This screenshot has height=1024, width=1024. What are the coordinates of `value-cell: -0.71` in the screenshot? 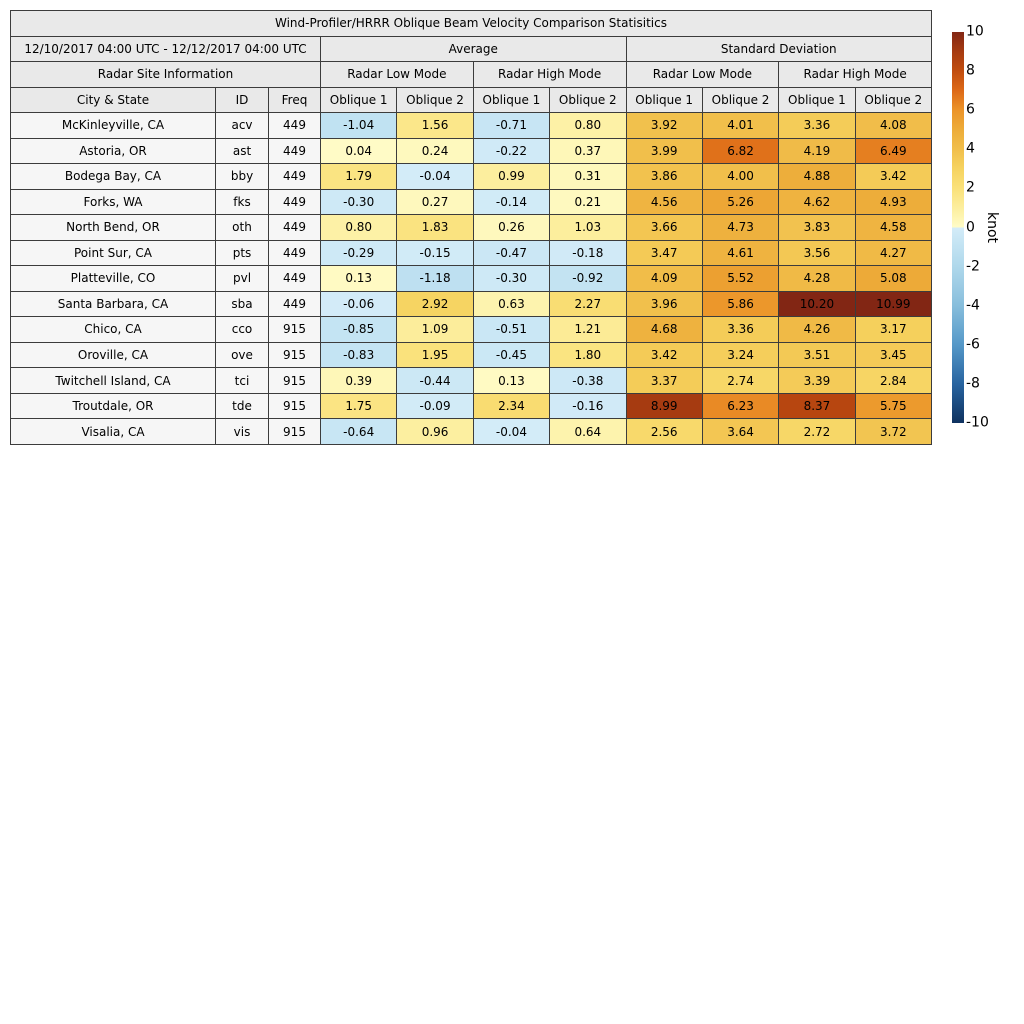 It's located at (511, 125).